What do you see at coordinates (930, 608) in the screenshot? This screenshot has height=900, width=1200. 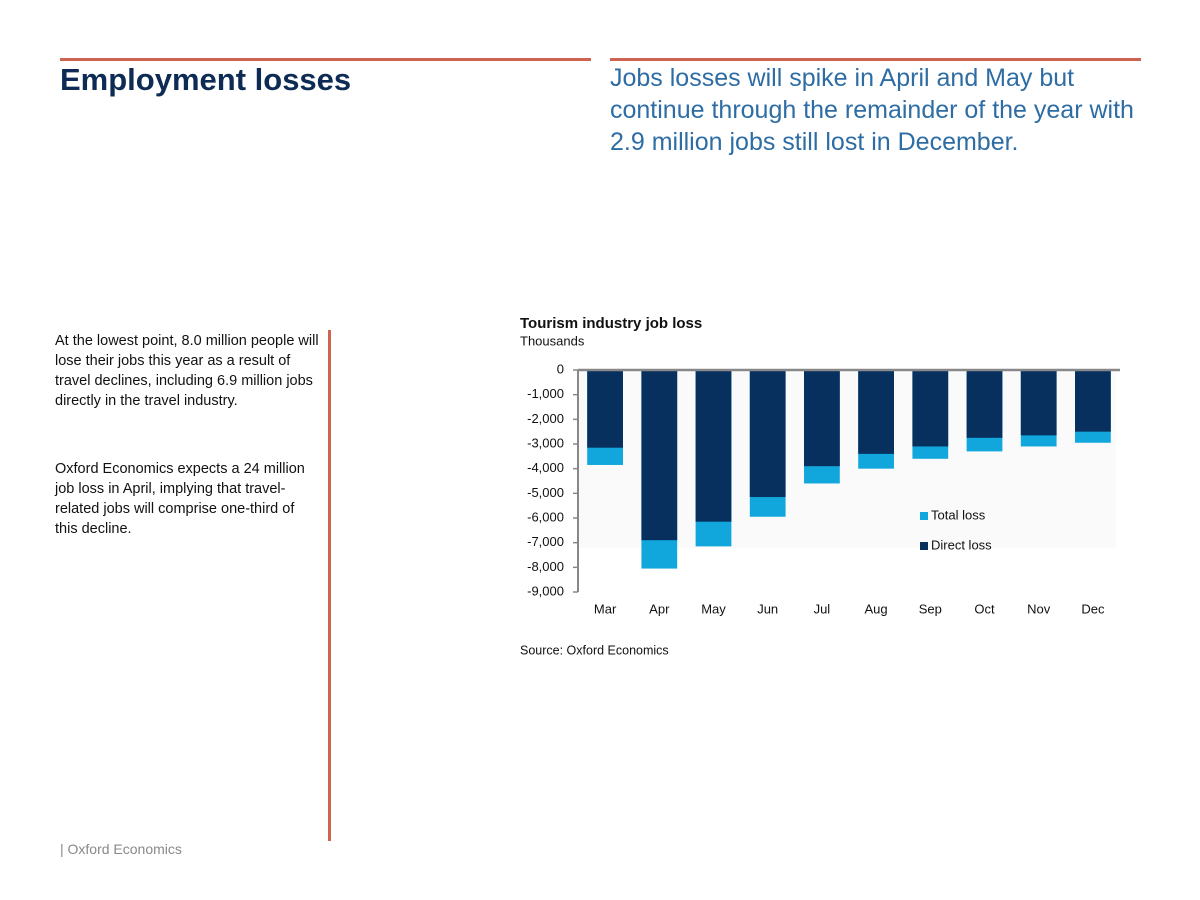 I see `x-tick-label: Sep` at bounding box center [930, 608].